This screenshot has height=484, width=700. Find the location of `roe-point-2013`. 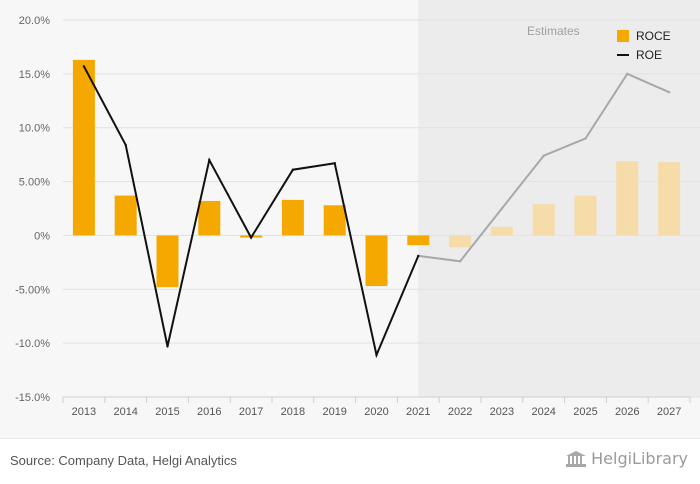

roe-point-2013 is located at coordinates (84, 66).